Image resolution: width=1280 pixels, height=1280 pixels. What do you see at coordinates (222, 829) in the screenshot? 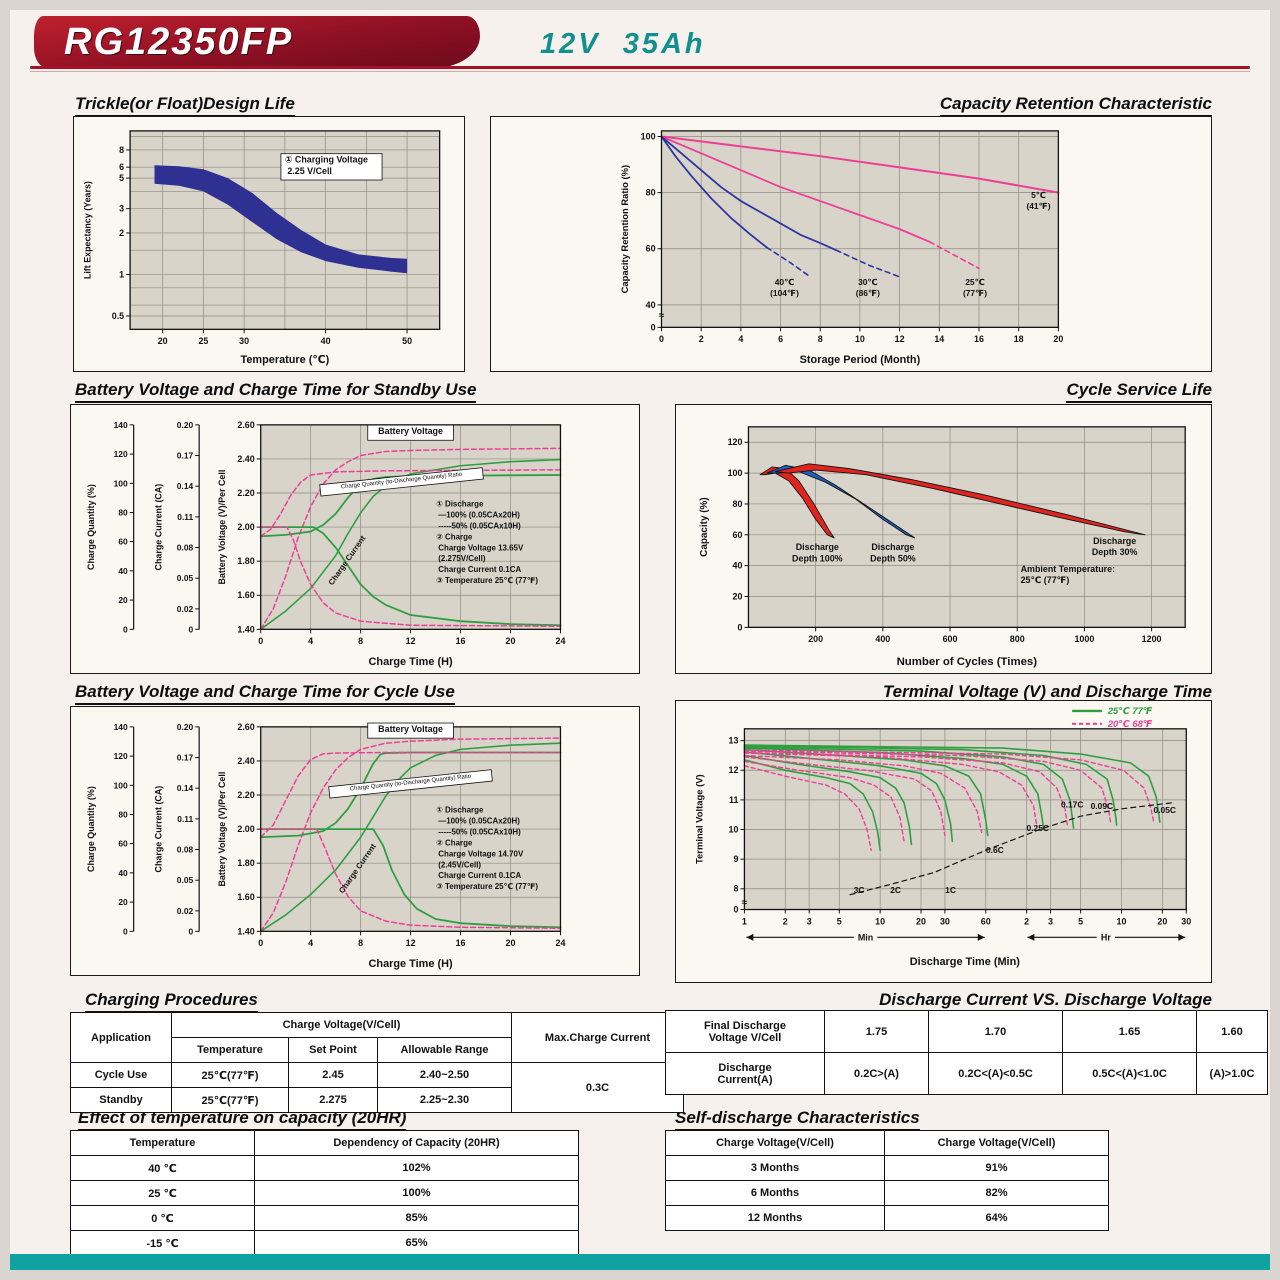
I see `svg-text: Battery Voltage (V)/Per Cell` at bounding box center [222, 829].